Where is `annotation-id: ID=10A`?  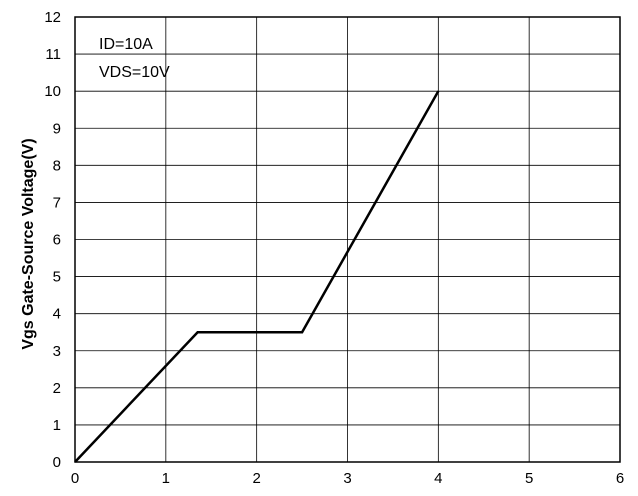
annotation-id: ID=10A is located at coordinates (126, 44).